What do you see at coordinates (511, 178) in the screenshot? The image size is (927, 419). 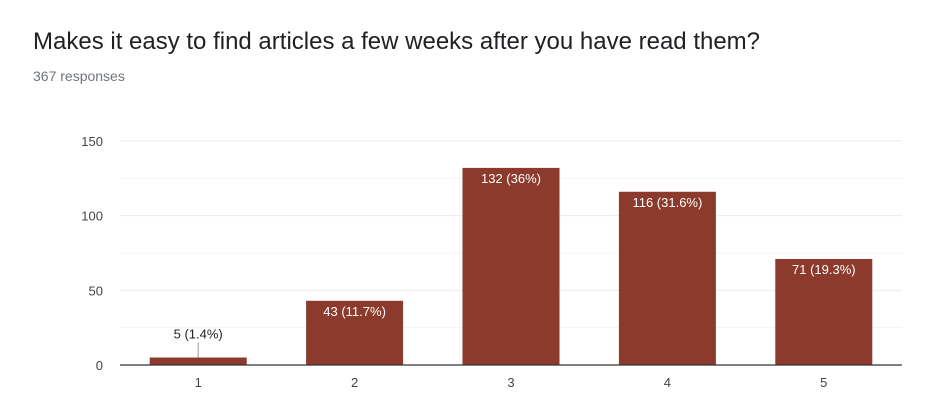 I see `data-label: 132 (36%)` at bounding box center [511, 178].